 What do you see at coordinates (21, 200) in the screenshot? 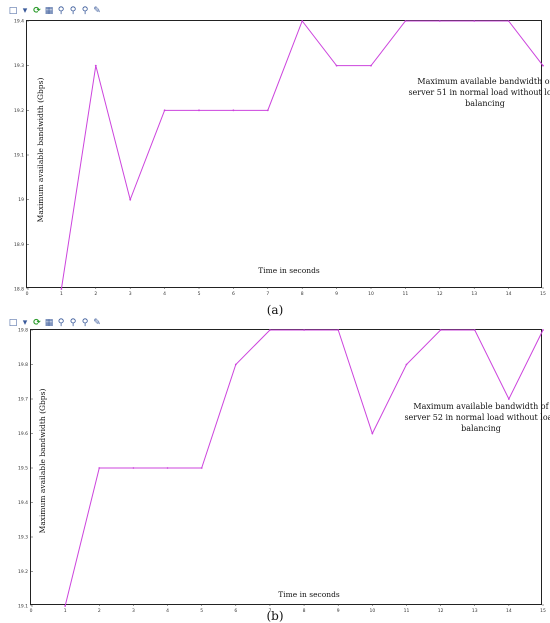
I see `y-tick-label: 19` at bounding box center [21, 200].